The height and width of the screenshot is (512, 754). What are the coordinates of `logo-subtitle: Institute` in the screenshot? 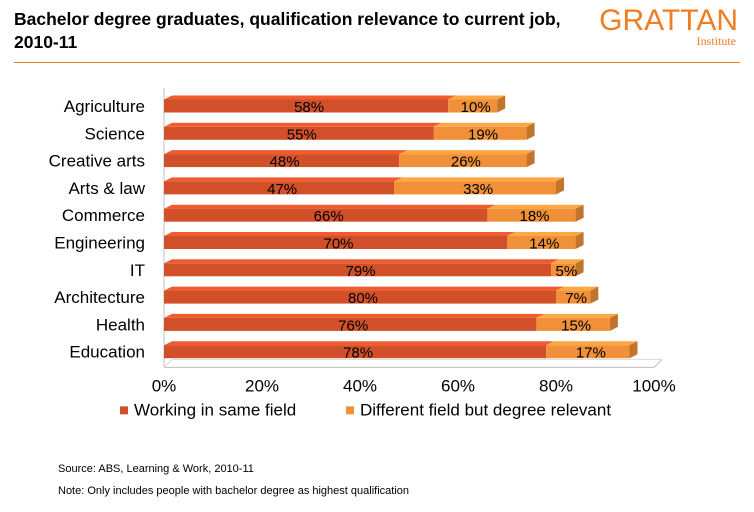 It's located at (716, 41).